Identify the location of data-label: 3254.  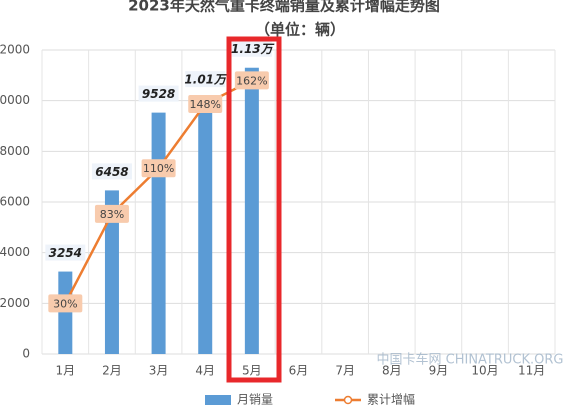
(65, 253).